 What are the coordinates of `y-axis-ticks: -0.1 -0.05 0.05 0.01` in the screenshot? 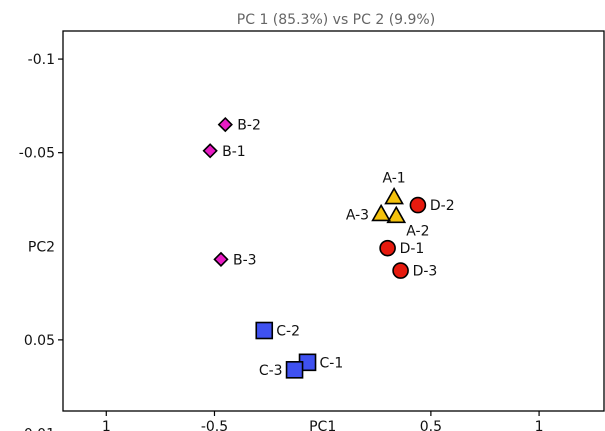 It's located at (41, 241).